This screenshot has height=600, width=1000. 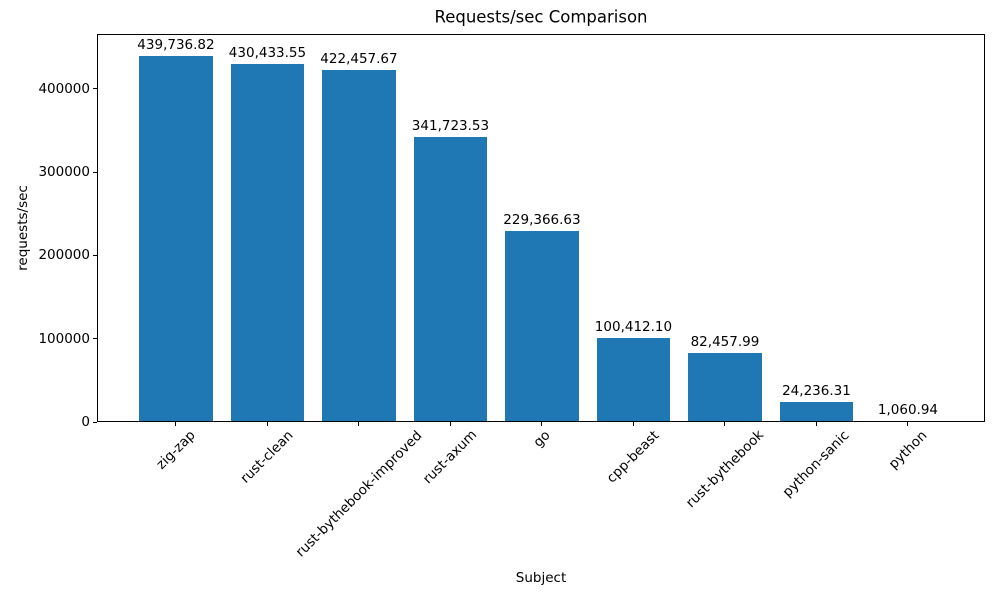 What do you see at coordinates (359, 59) in the screenshot?
I see `bar-value-label: 422,457.67` at bounding box center [359, 59].